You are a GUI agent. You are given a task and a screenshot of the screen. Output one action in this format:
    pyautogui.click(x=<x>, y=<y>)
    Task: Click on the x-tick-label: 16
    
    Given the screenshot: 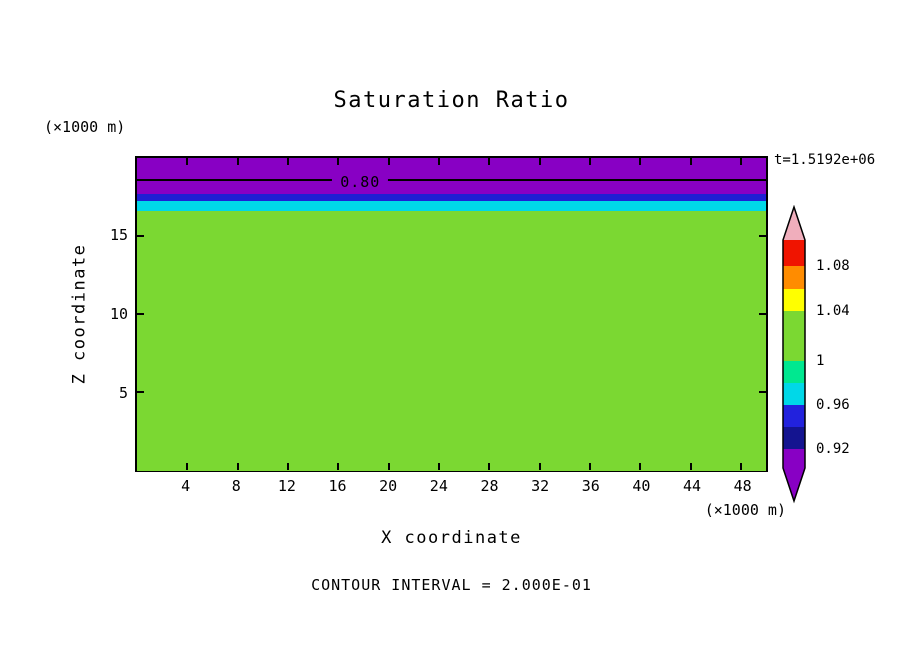 What is the action you would take?
    pyautogui.click(x=337, y=486)
    